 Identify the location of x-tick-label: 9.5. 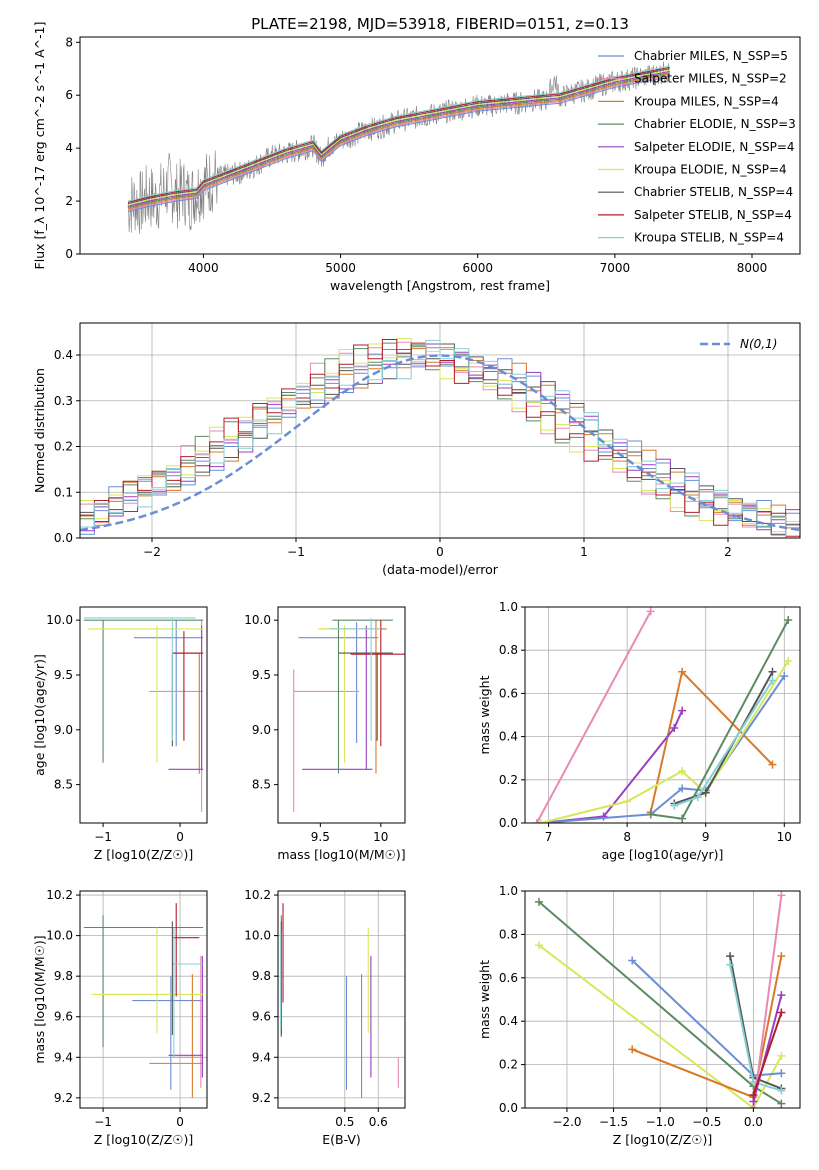
(320, 837).